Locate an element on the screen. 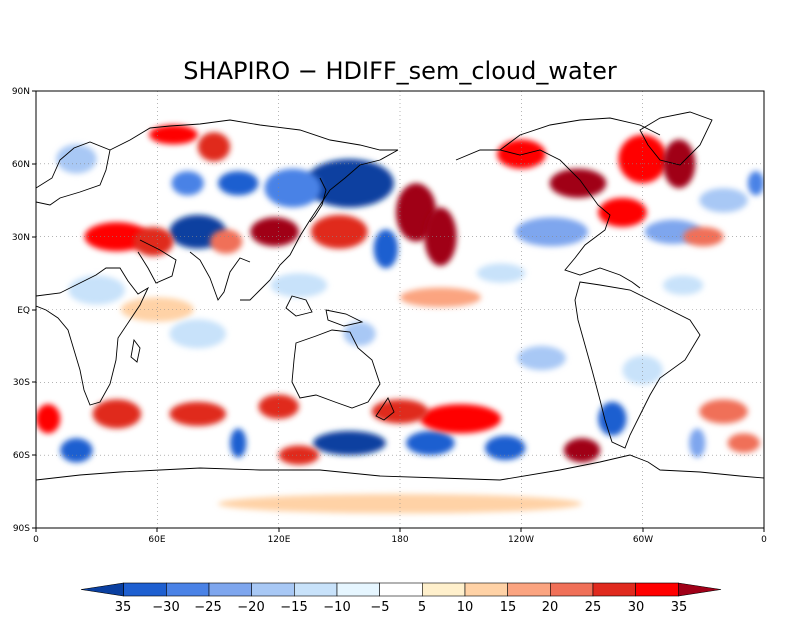 This screenshot has width=800, height=618. colorbar-label: 15 is located at coordinates (508, 607).